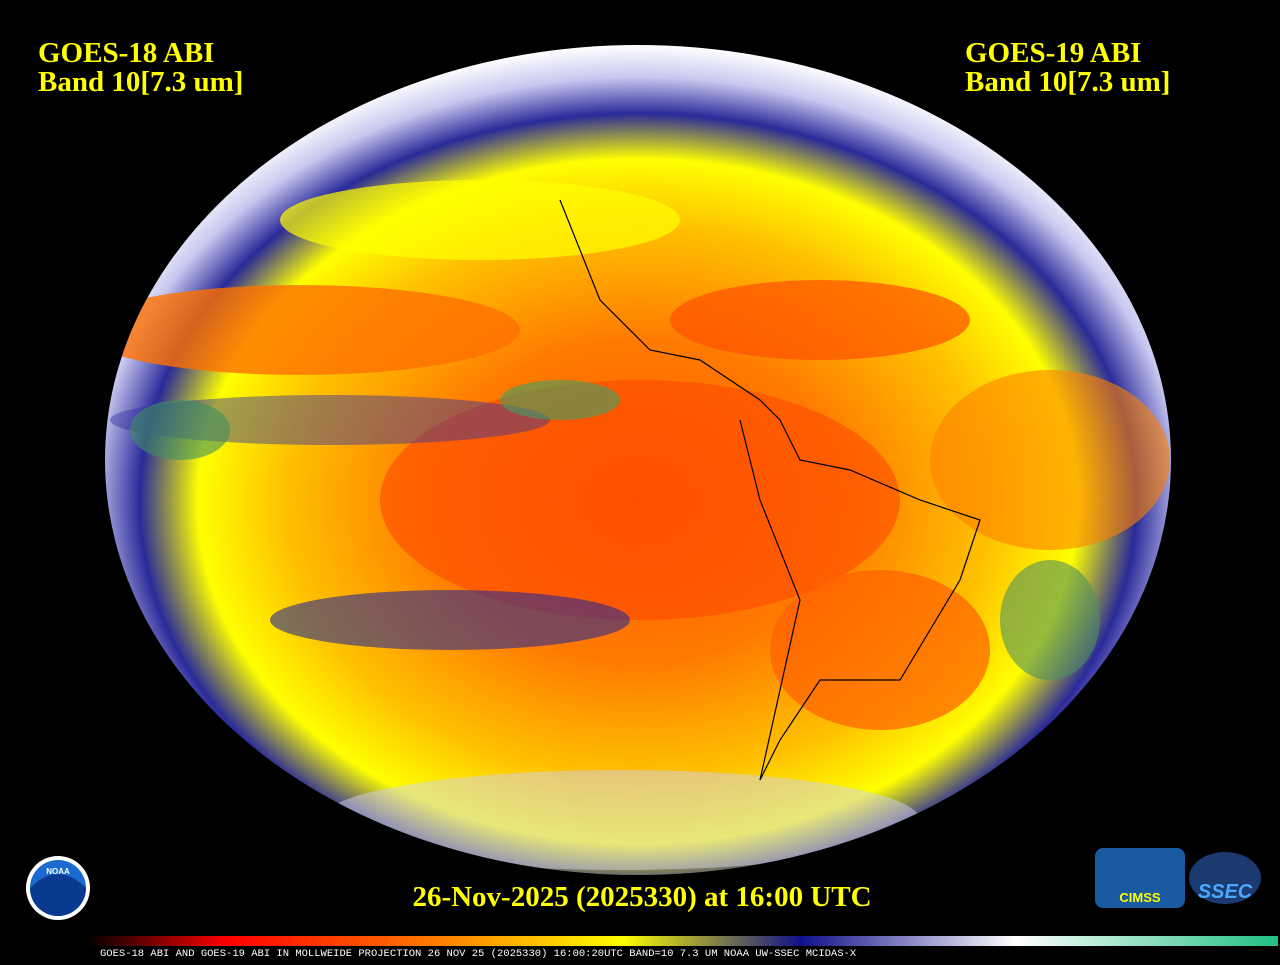 The height and width of the screenshot is (965, 1280). I want to click on right-satellite: GOES-19 ABI, so click(1053, 53).